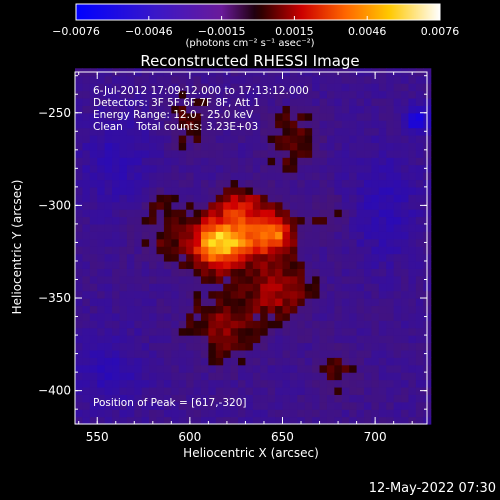  Describe the element at coordinates (432, 488) in the screenshot. I see `timestamp: 12-May-2022 07:30` at that location.